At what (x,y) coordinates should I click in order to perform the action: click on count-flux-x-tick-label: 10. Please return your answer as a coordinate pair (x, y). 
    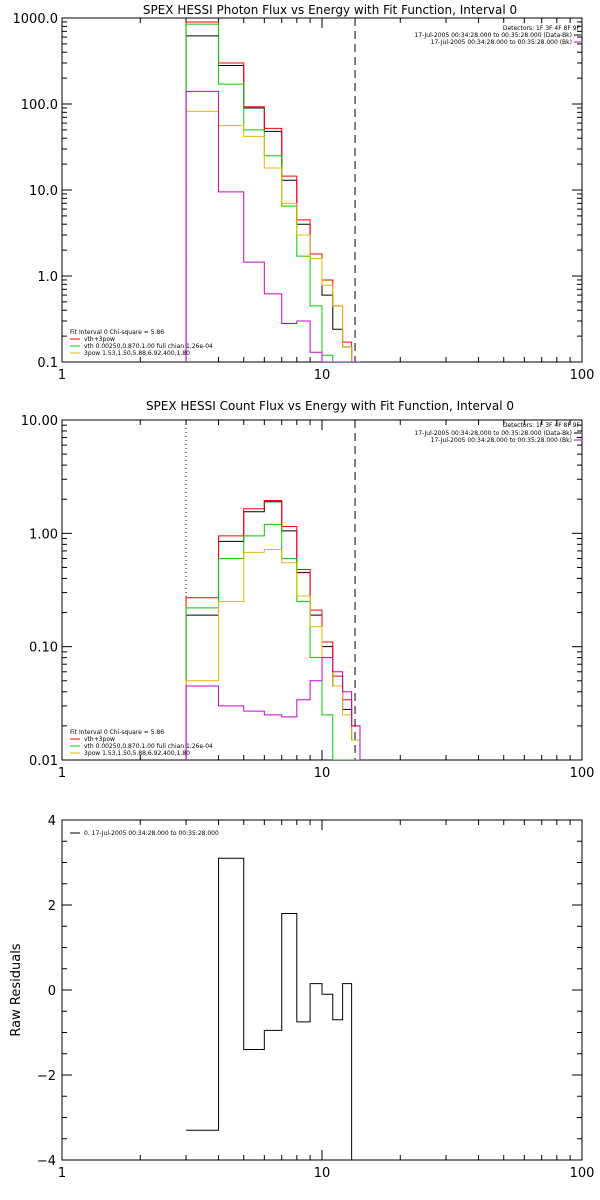
    Looking at the image, I should click on (322, 773).